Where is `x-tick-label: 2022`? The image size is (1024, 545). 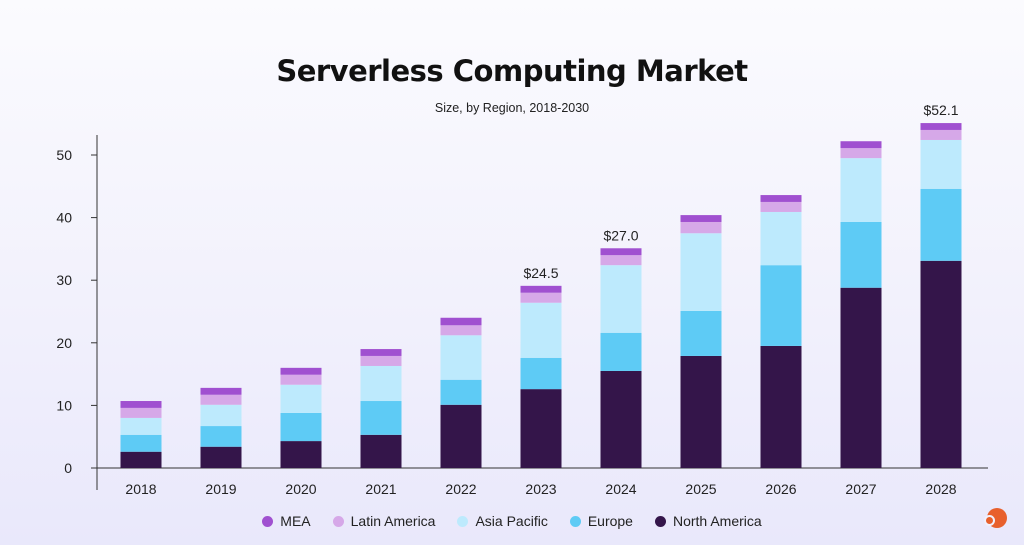 x-tick-label: 2022 is located at coordinates (460, 489).